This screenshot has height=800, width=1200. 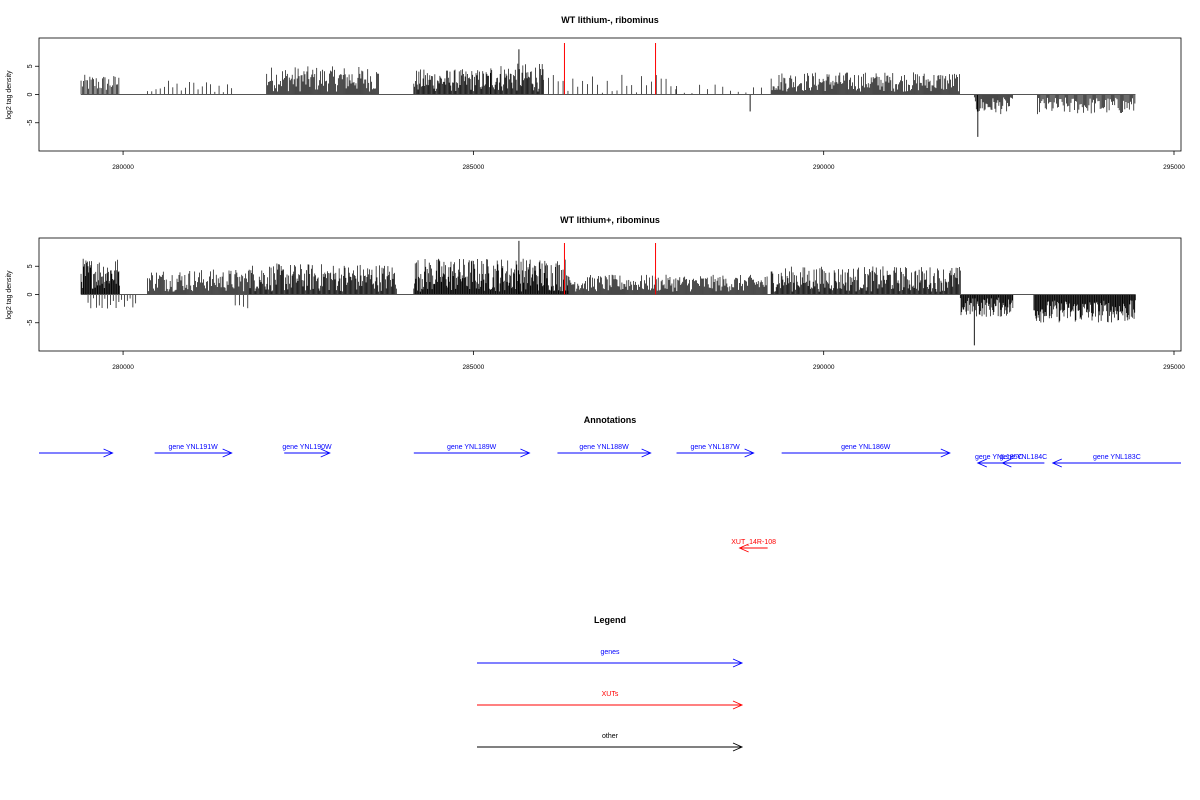 What do you see at coordinates (610, 220) in the screenshot?
I see `track-2-title: WT lithium+, ribominus` at bounding box center [610, 220].